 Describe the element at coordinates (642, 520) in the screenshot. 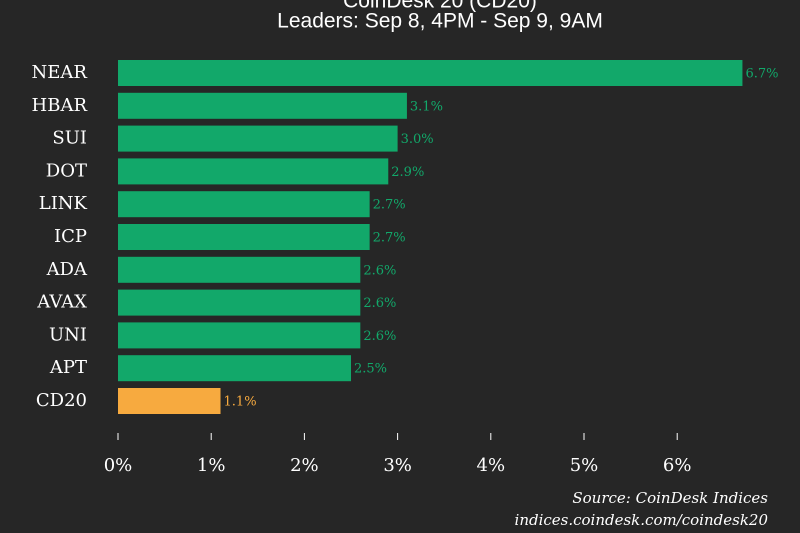

I see `source-url: indices.coindesk.com/coindesk20` at that location.